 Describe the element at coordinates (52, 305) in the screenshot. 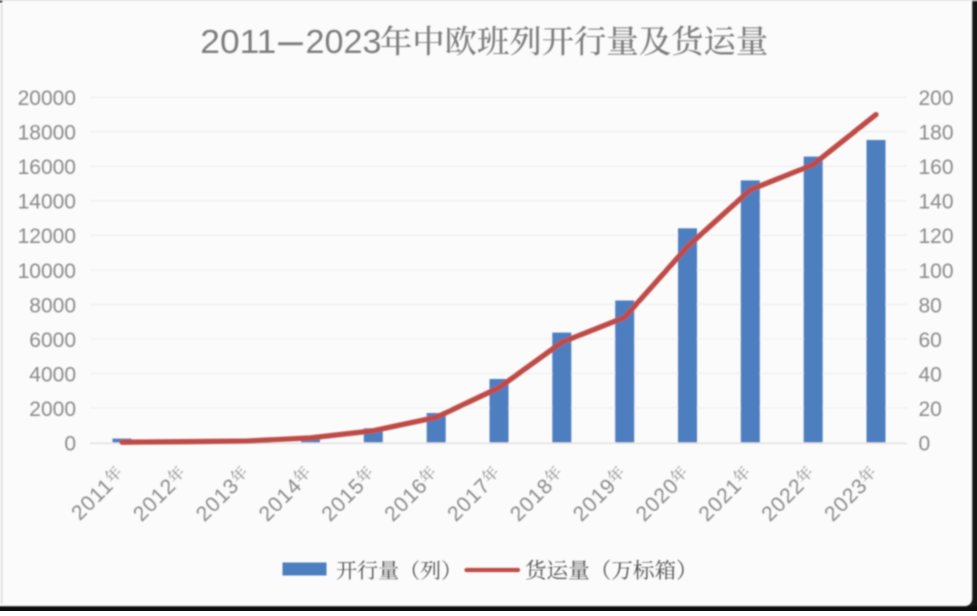

I see `svg-text: 8000` at that location.